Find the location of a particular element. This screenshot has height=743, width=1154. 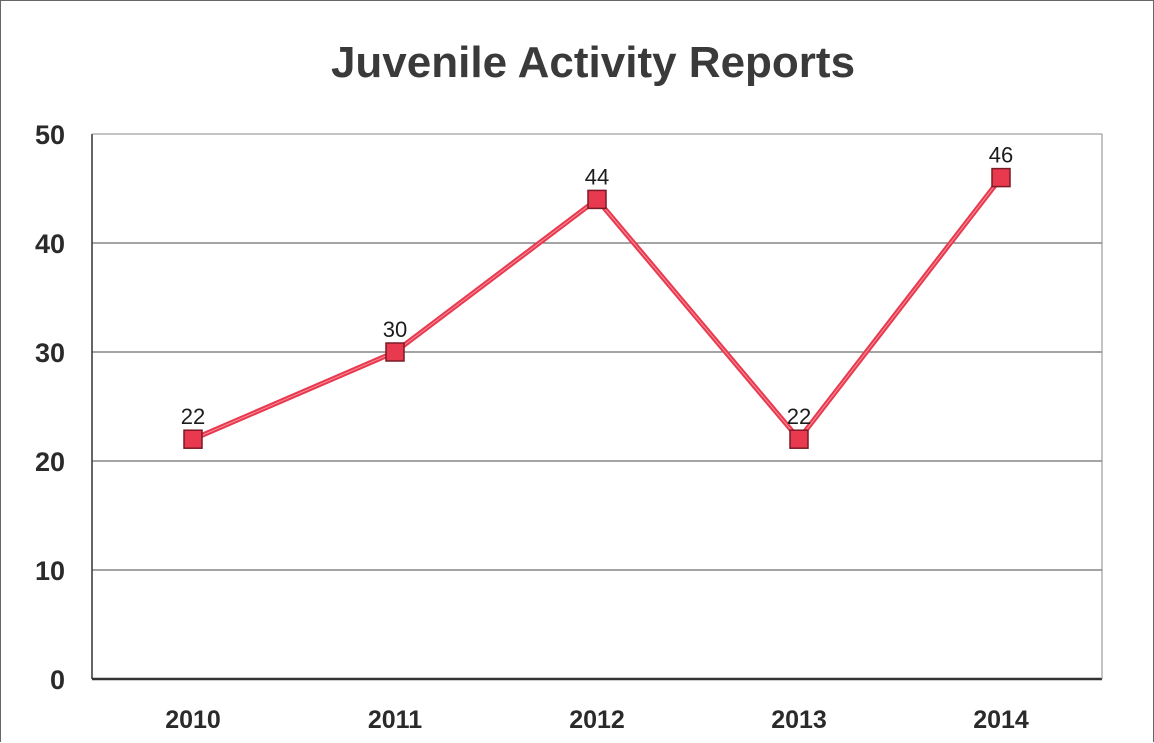

y-tick-label: 0 is located at coordinates (57, 680).